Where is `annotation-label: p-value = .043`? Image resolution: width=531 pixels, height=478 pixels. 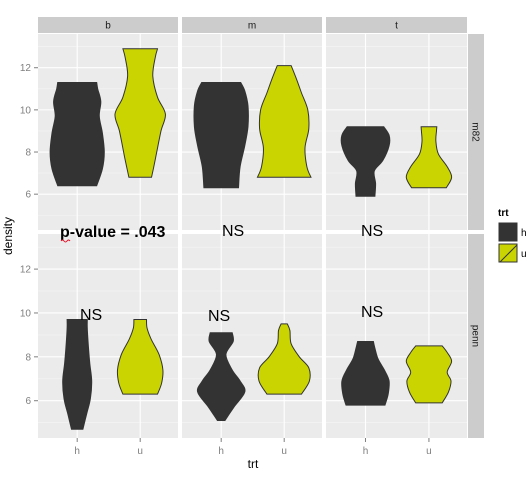
annotation-label: p-value = .043 is located at coordinates (112, 232).